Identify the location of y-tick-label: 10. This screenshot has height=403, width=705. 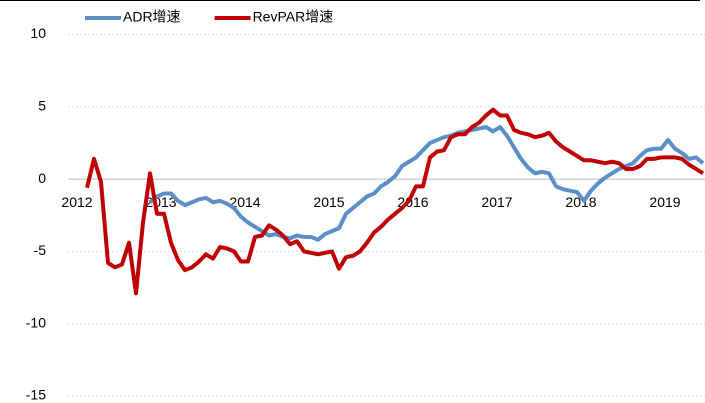
(38, 33).